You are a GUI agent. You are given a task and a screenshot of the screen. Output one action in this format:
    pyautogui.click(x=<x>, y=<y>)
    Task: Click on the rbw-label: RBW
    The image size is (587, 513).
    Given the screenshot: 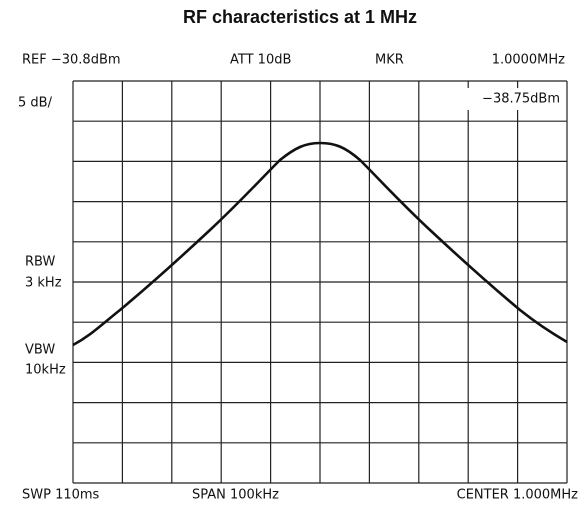 What is the action you would take?
    pyautogui.click(x=40, y=262)
    